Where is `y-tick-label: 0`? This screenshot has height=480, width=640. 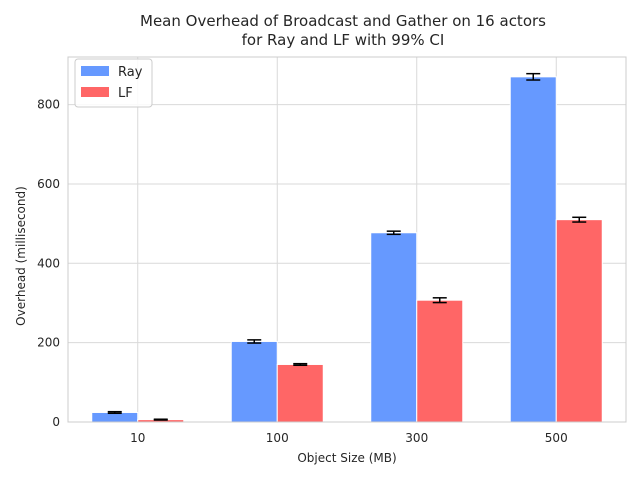
y-tick-label: 0 is located at coordinates (56, 422).